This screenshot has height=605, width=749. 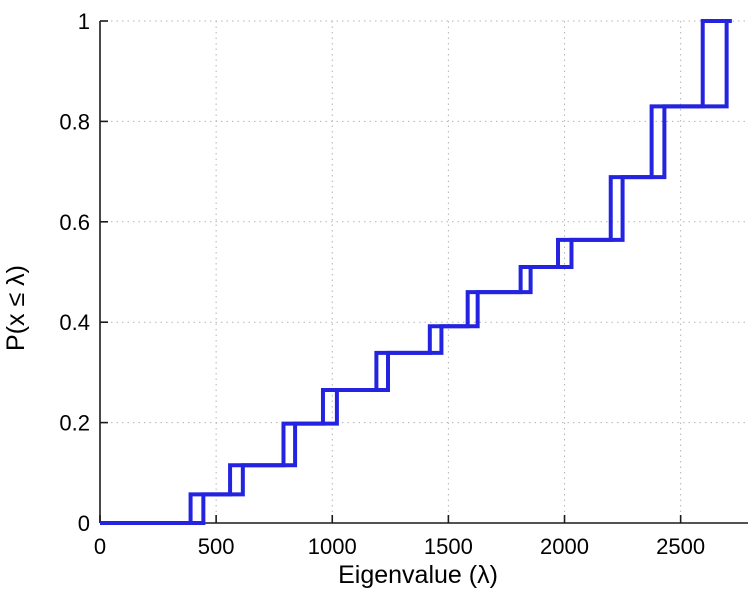 What do you see at coordinates (216, 546) in the screenshot?
I see `x-tick-label: 500` at bounding box center [216, 546].